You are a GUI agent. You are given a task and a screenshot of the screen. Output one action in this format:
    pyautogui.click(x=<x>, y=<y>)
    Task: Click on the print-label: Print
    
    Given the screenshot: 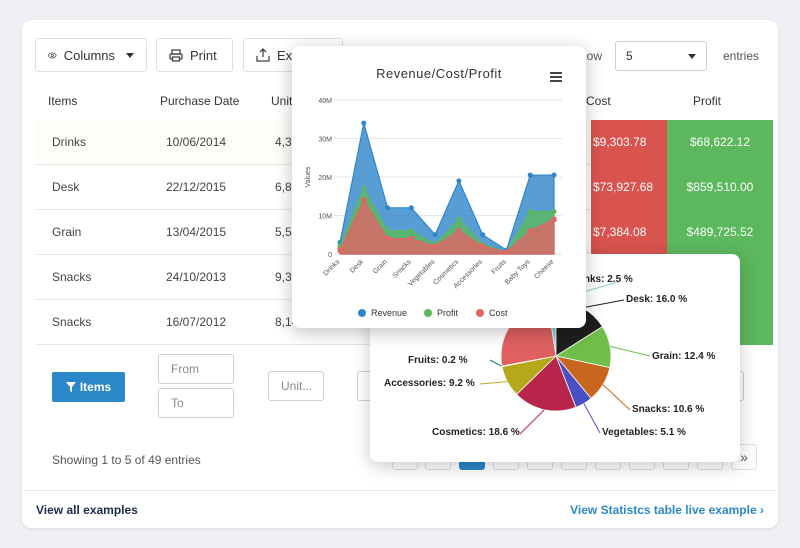 What is the action you would take?
    pyautogui.click(x=203, y=55)
    